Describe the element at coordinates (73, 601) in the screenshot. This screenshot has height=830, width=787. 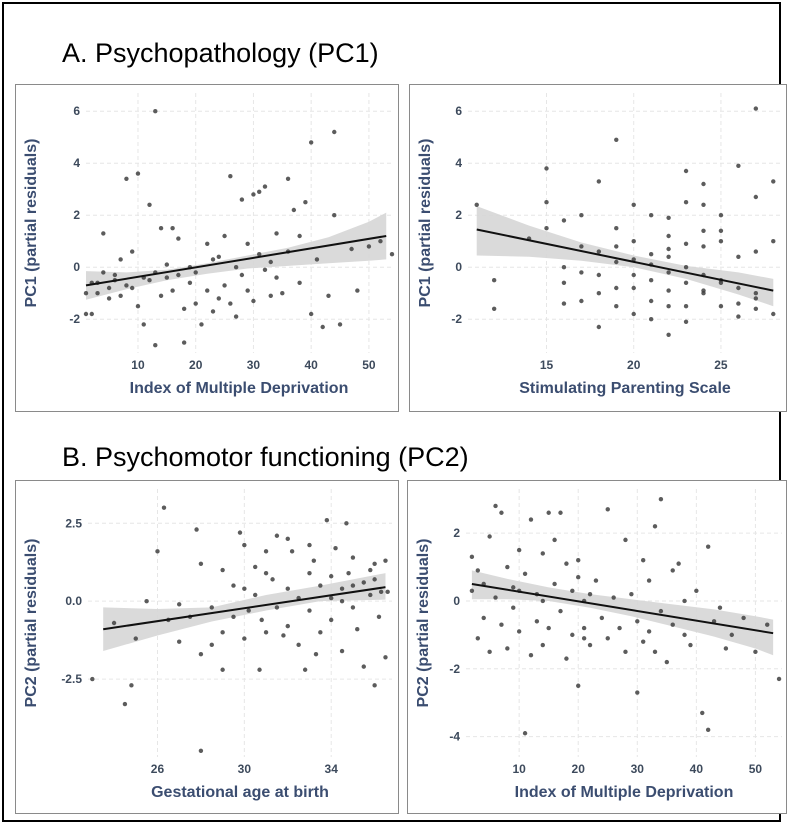
I see `y-tick-label: 0.0` at that location.